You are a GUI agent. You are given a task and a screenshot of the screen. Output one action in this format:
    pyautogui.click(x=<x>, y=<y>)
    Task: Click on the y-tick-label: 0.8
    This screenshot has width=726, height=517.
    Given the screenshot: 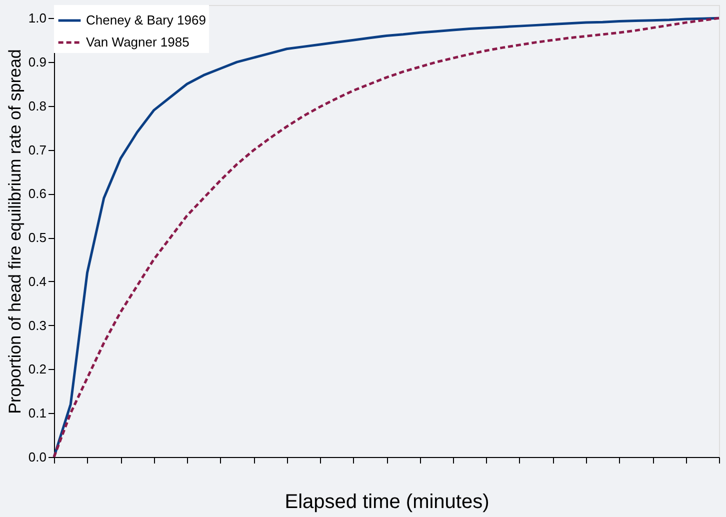 What is the action you would take?
    pyautogui.click(x=37, y=106)
    